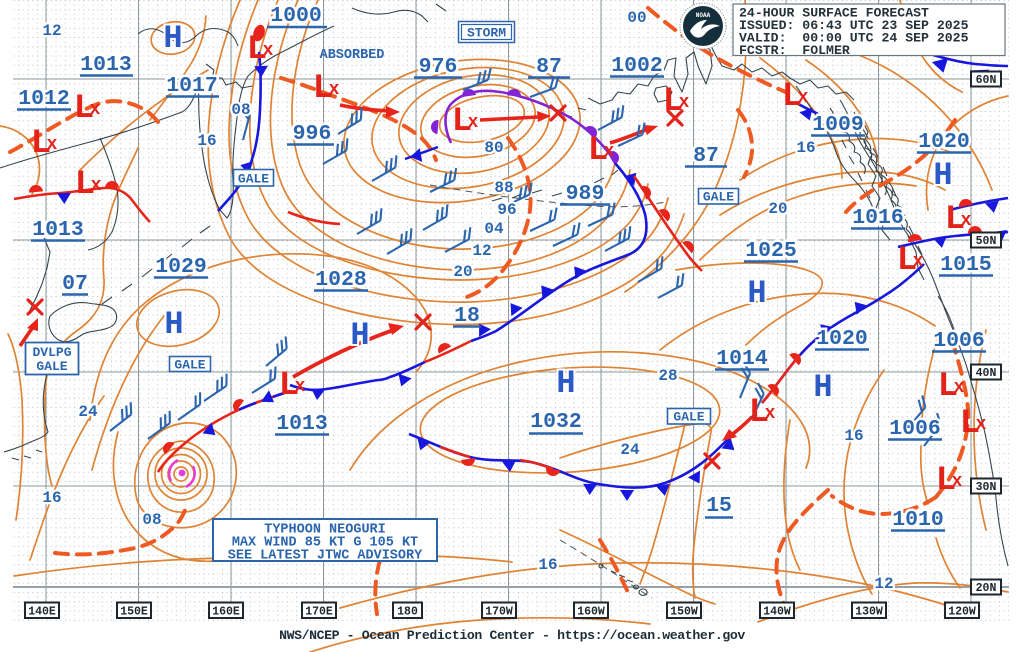 The width and height of the screenshot is (1024, 652). I want to click on svg-text: VALID: 00:00 UTC 24 SEP 2025, so click(854, 38).